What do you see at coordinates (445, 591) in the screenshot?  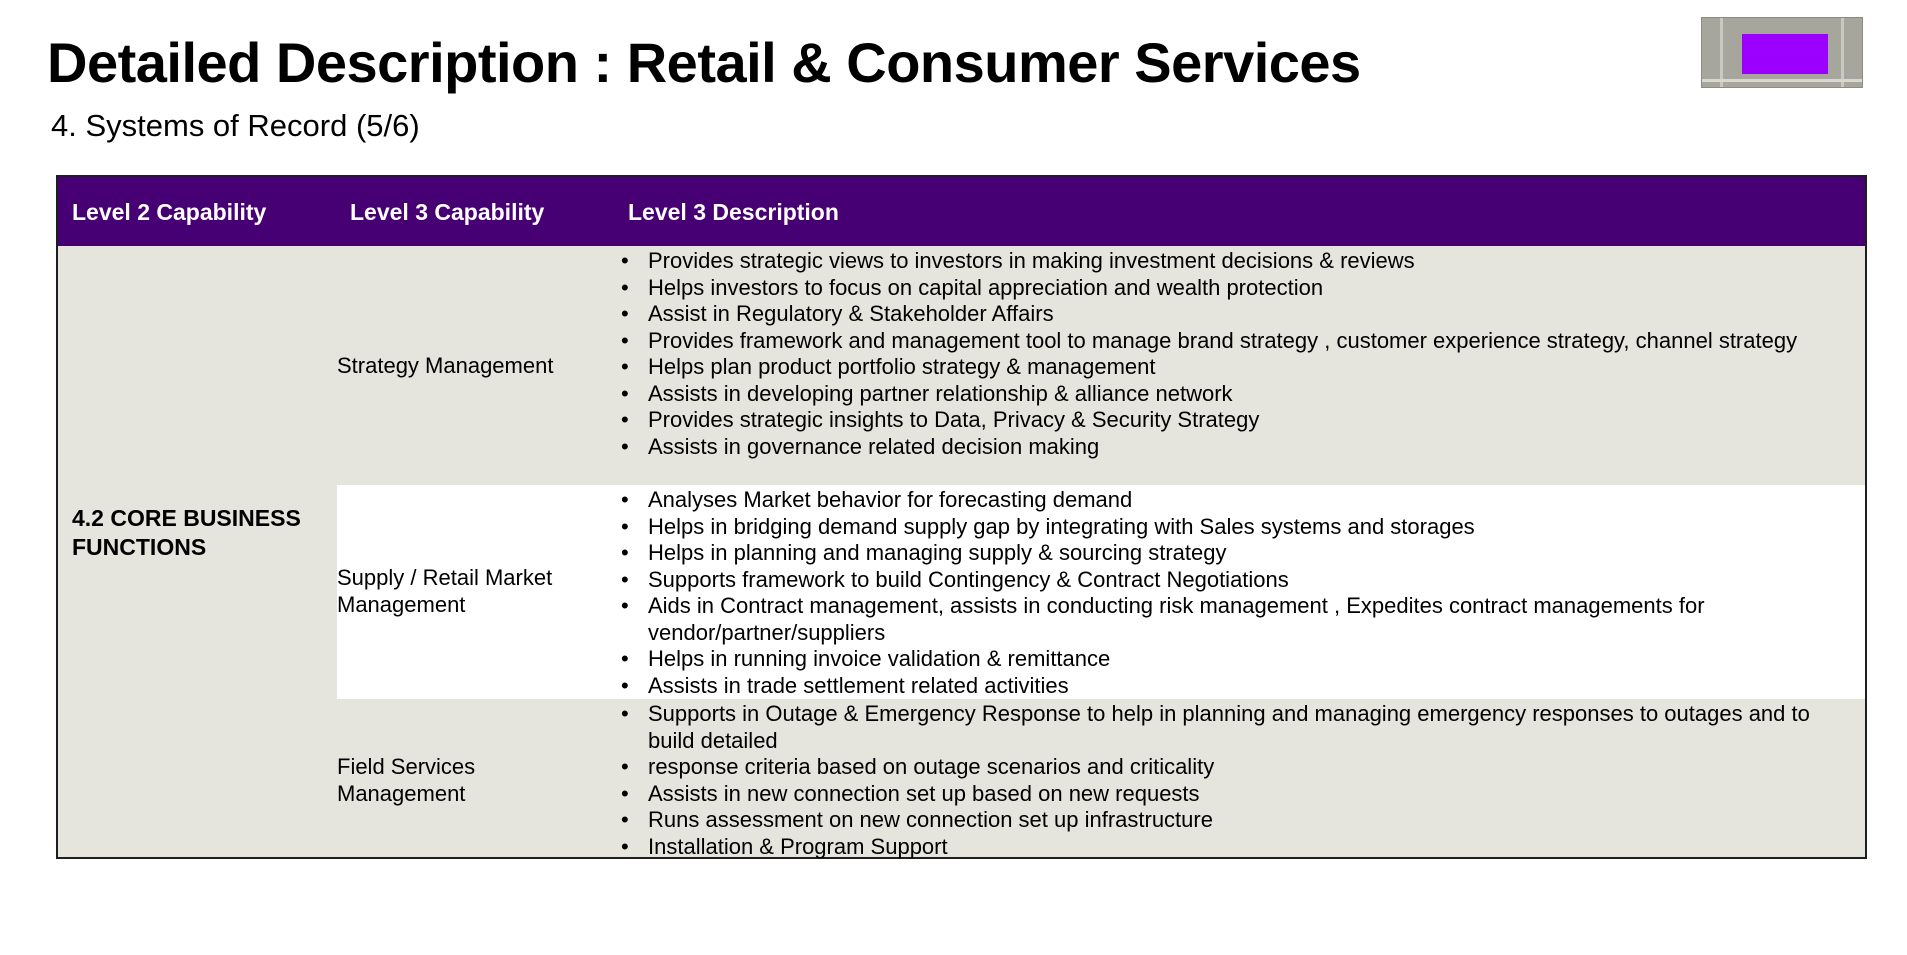 I see `level3-capability-cell: Supply / Retail Market Management` at bounding box center [445, 591].